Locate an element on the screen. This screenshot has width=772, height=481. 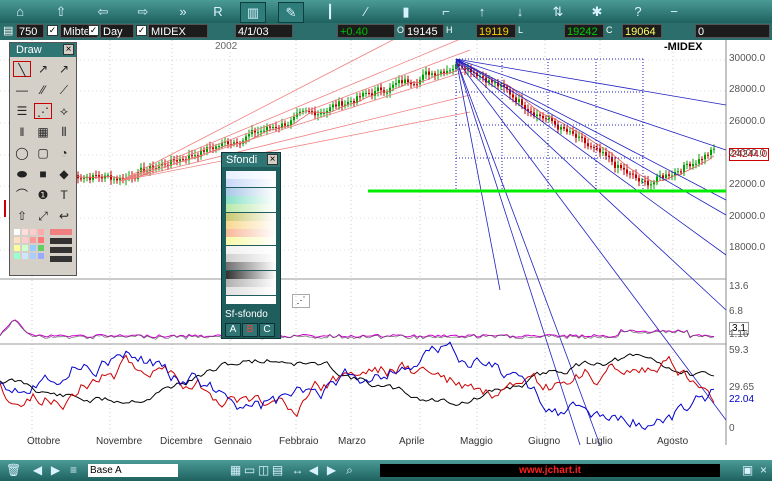
help-icon: ? is located at coordinates (638, 11).